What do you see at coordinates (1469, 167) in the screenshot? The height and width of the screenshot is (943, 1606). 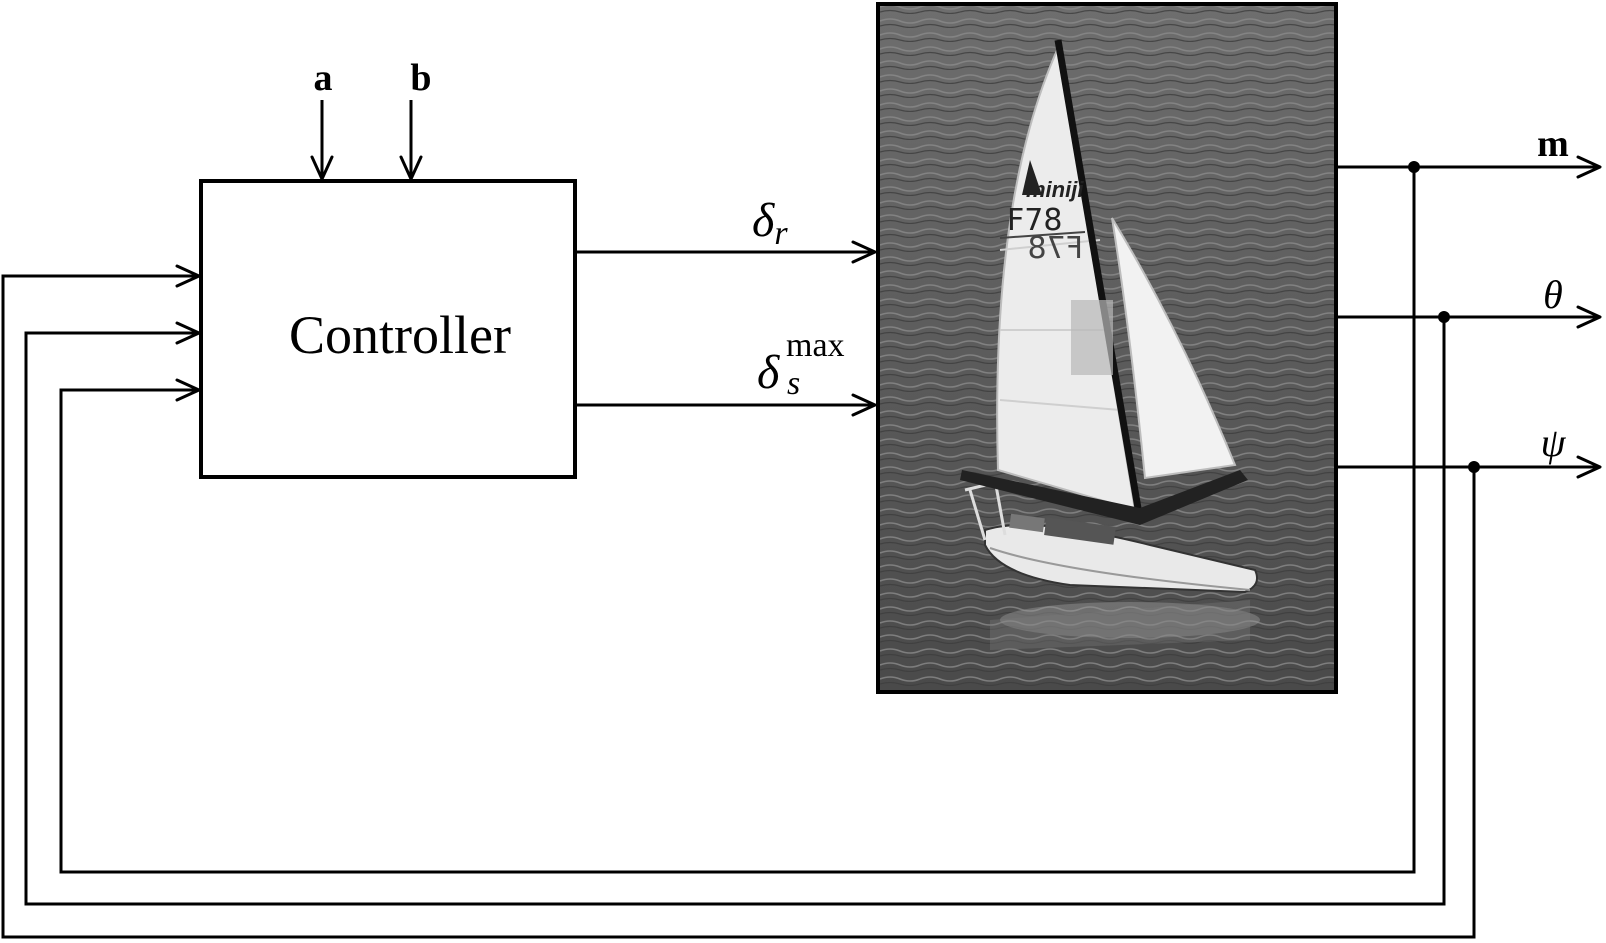 I see `output-m-arrow` at bounding box center [1469, 167].